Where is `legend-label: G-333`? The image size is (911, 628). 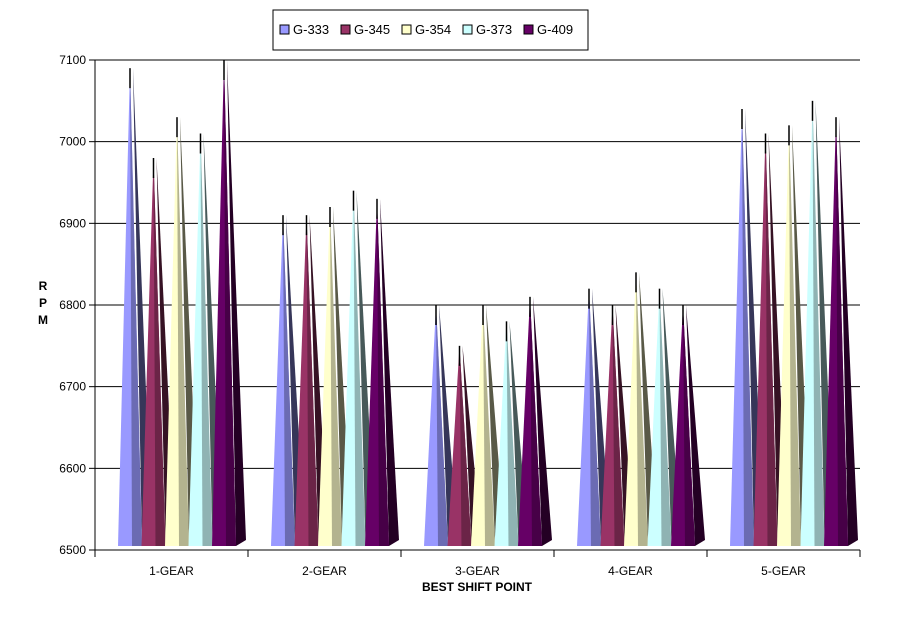 legend-label: G-333 is located at coordinates (311, 29).